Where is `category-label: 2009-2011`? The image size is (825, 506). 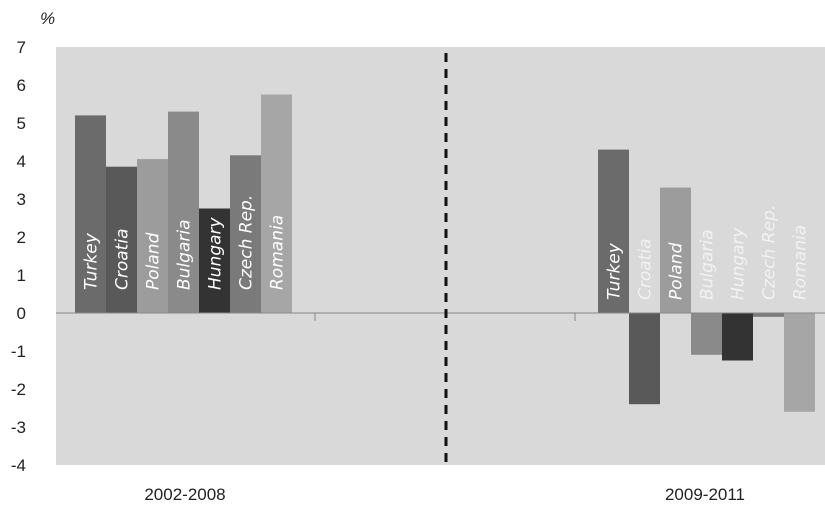
category-label: 2009-2011 is located at coordinates (705, 494).